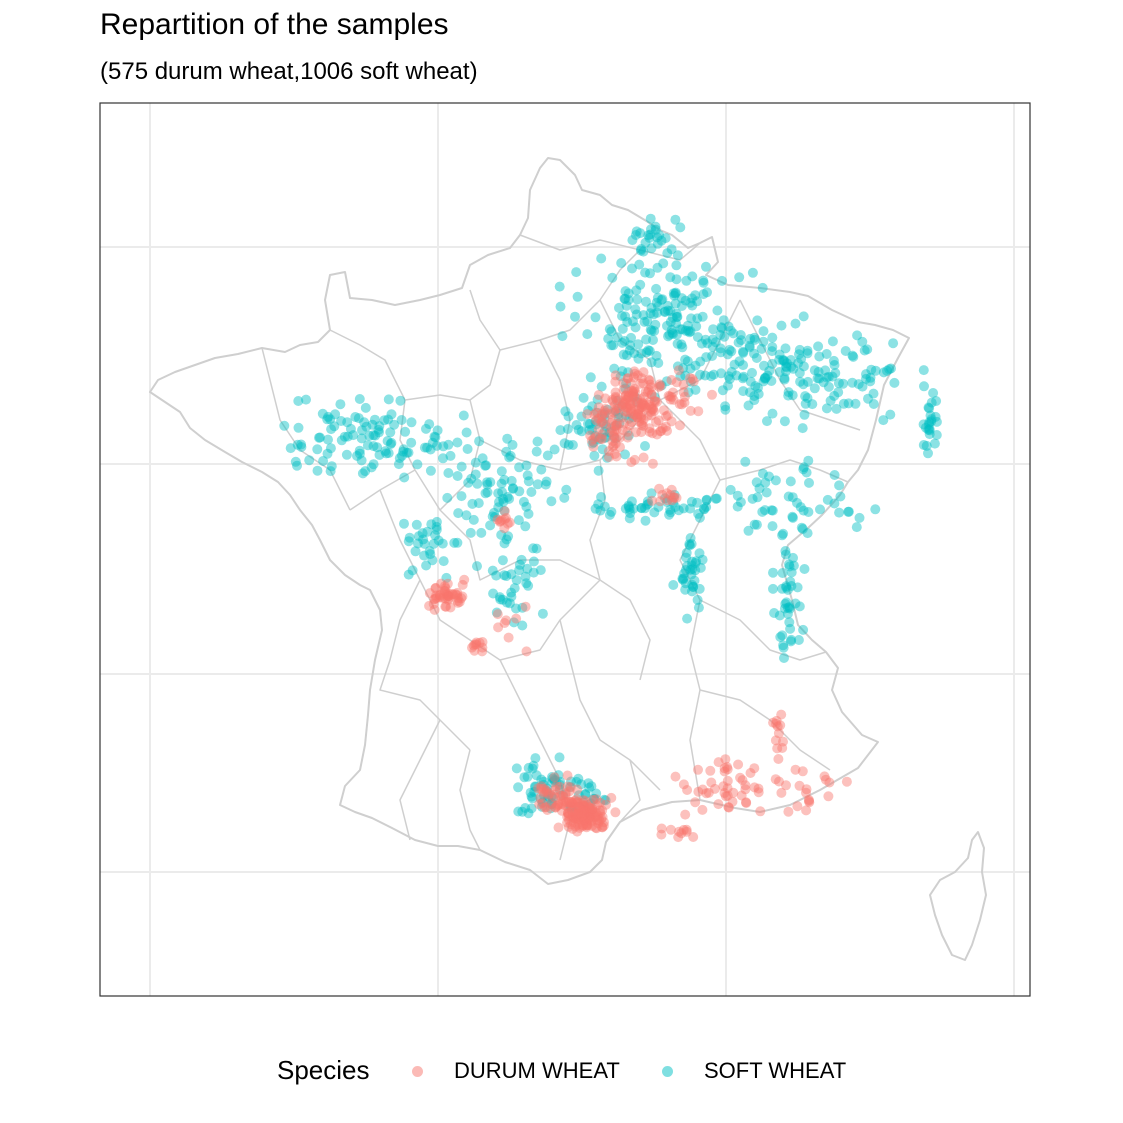 The height and width of the screenshot is (1123, 1123). What do you see at coordinates (667, 1071) in the screenshot?
I see `legend-key-soft` at bounding box center [667, 1071].